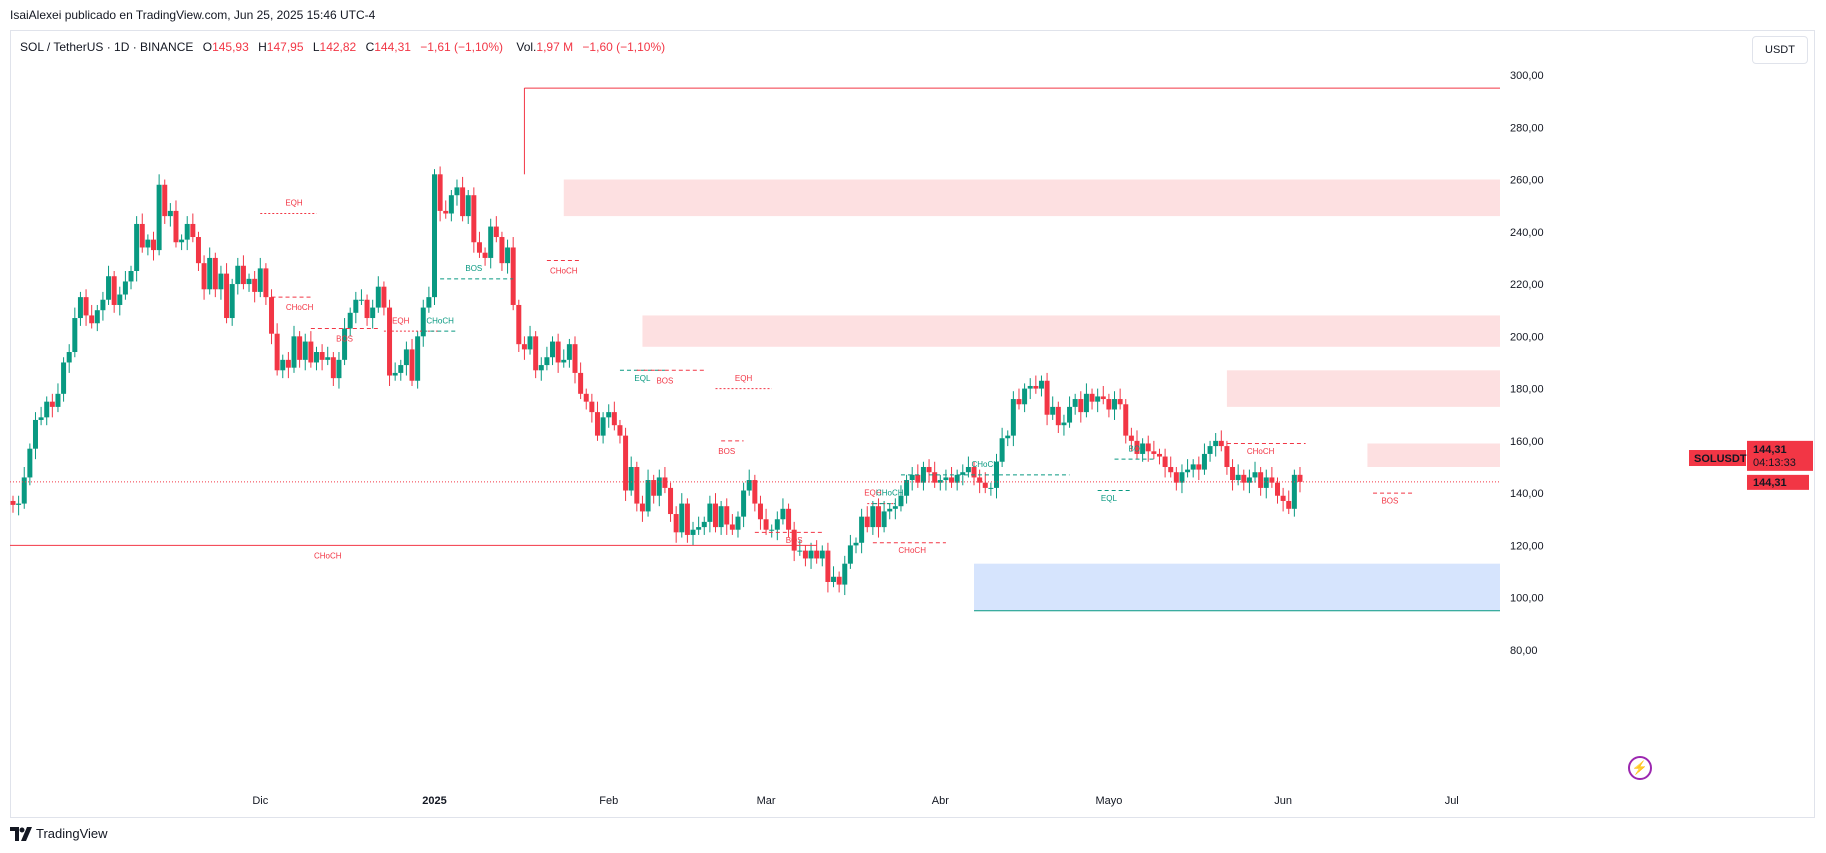 The width and height of the screenshot is (1826, 853). What do you see at coordinates (473, 268) in the screenshot?
I see `label-bos-jan: BOS` at bounding box center [473, 268].